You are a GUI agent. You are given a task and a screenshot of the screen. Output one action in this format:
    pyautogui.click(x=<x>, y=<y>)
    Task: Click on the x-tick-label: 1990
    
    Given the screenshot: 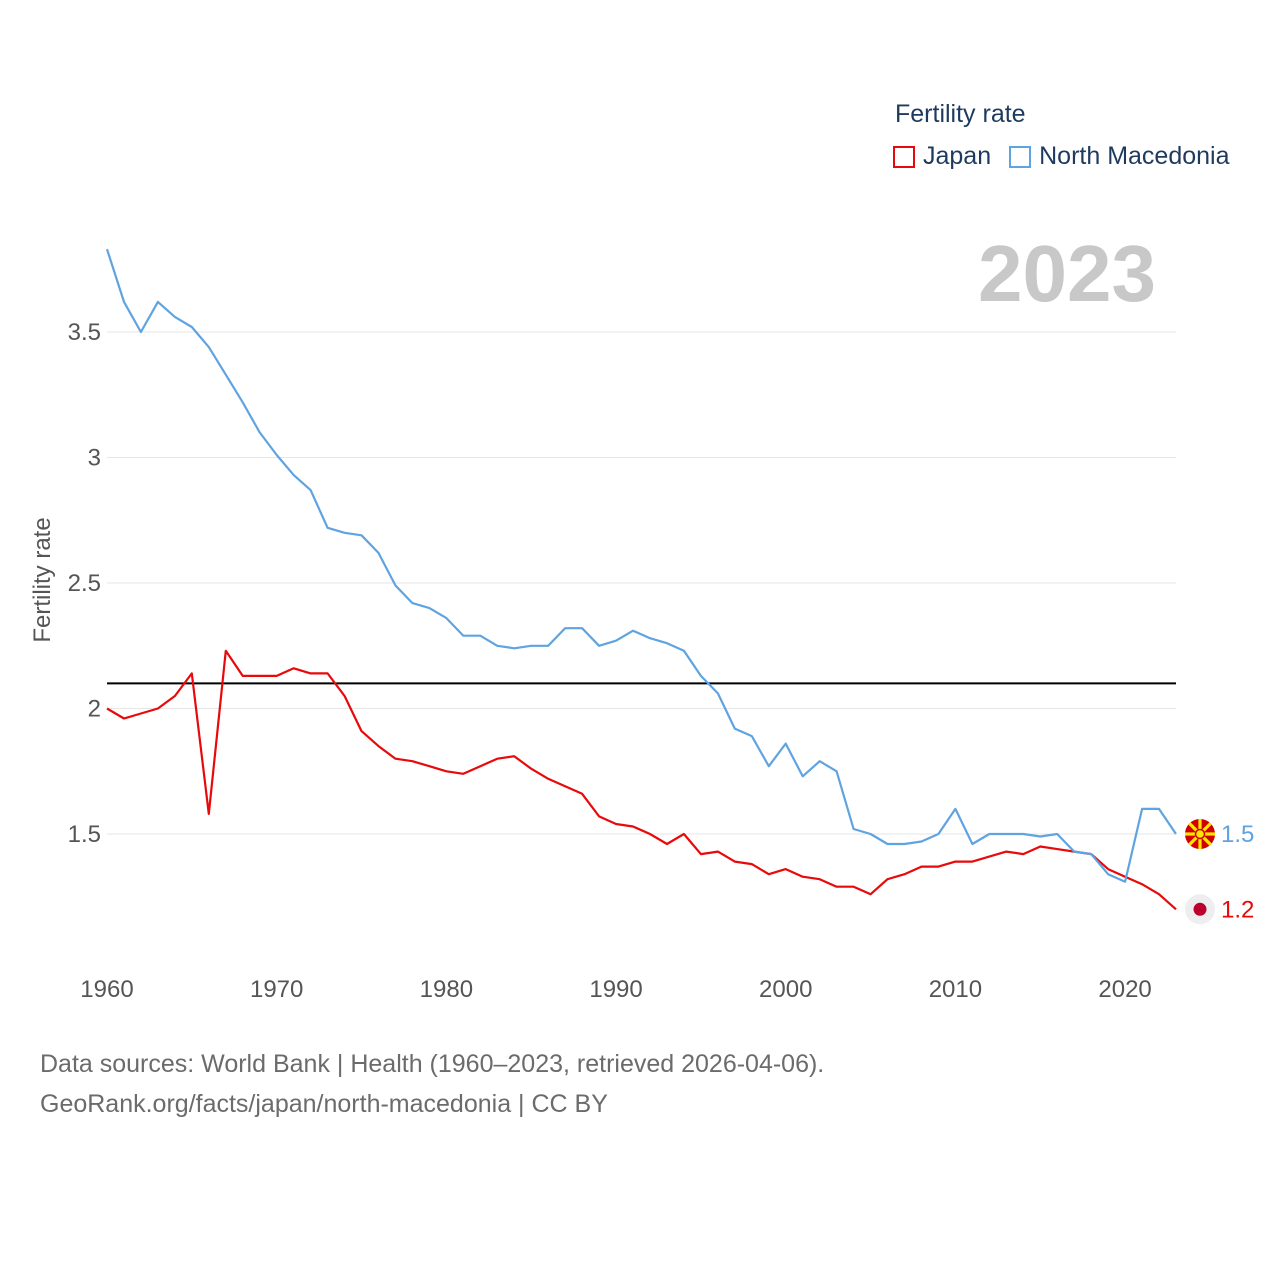 What is the action you would take?
    pyautogui.click(x=615, y=989)
    